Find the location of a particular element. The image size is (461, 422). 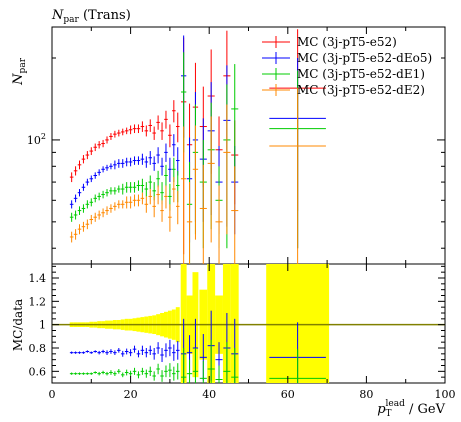

x-axis-label: pTlead / GeV is located at coordinates (411, 409).